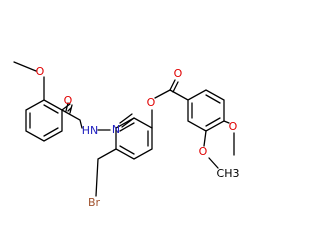 The height and width of the screenshot is (250, 320). I want to click on atom-label: HN, so click(90, 130).